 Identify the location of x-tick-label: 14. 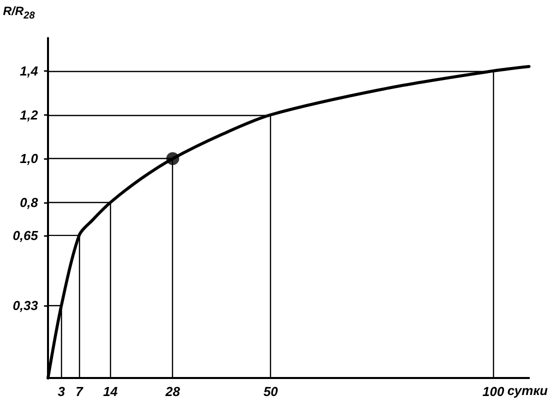
(110, 391).